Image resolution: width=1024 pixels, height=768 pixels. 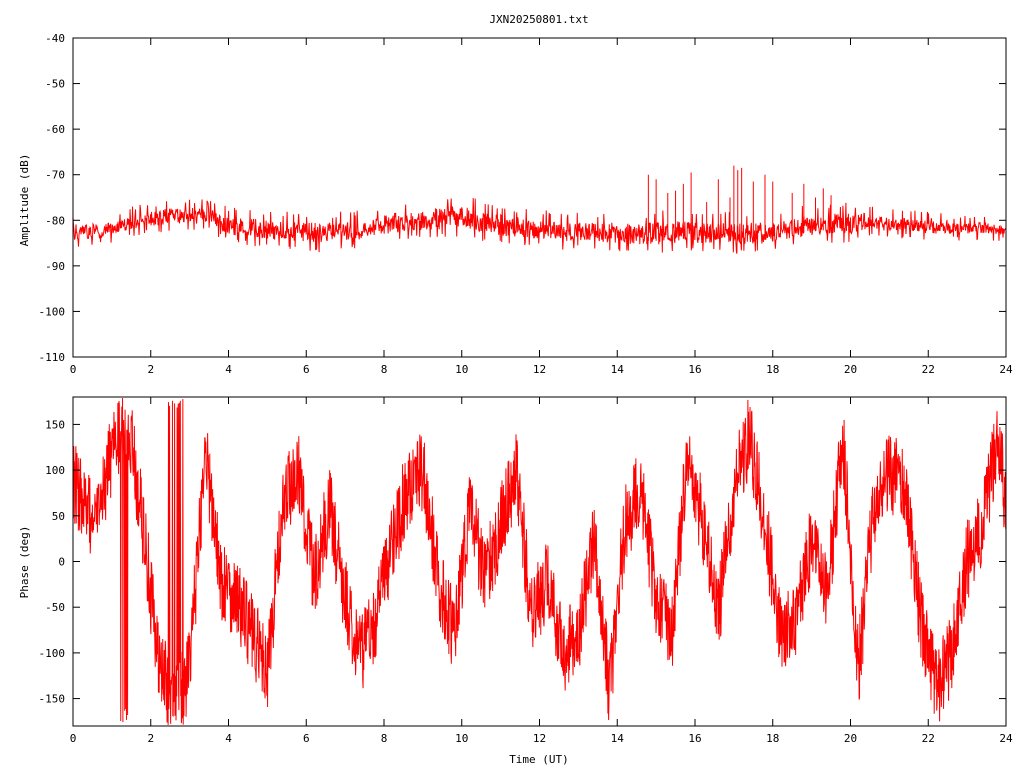 What do you see at coordinates (24, 200) in the screenshot?
I see `amplitude-y-axis-label: Amplitude (dB)` at bounding box center [24, 200].